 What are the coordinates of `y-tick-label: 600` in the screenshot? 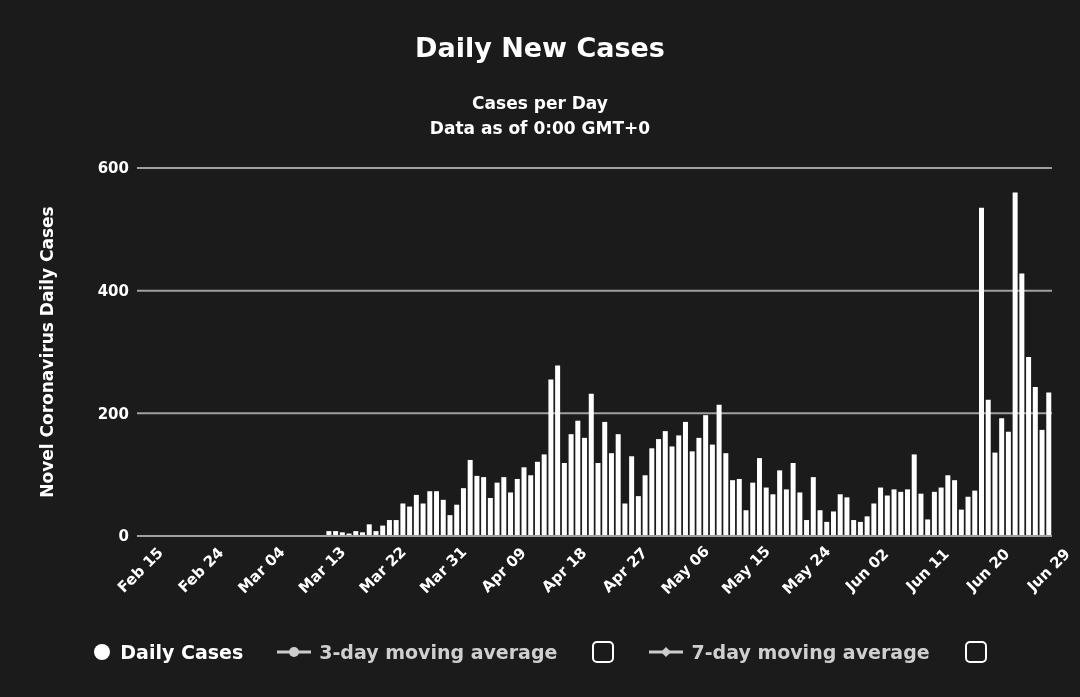 It's located at (113, 168).